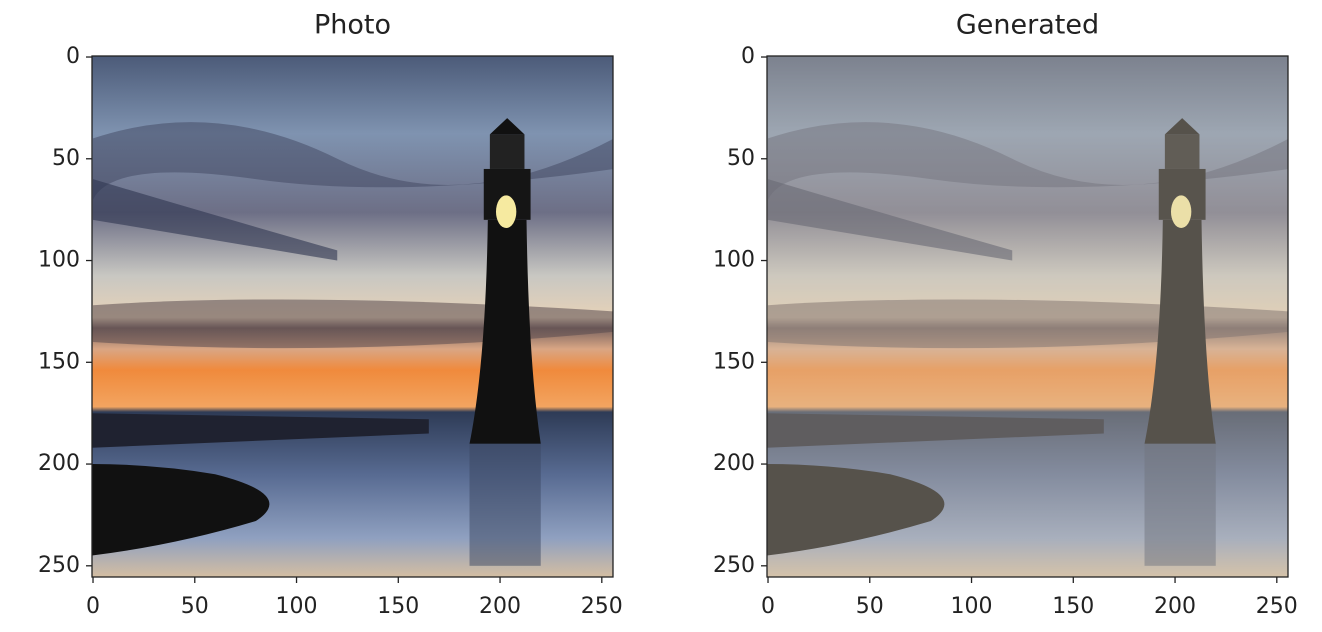  Describe the element at coordinates (1027, 25) in the screenshot. I see `axes-title: Generated` at that location.